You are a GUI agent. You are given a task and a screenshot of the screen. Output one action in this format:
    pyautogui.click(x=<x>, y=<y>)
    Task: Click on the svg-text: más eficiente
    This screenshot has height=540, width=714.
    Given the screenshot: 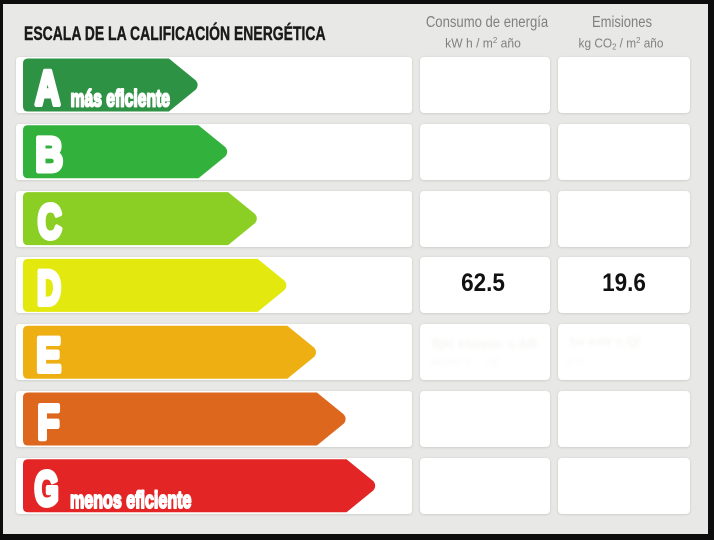 What is the action you would take?
    pyautogui.click(x=121, y=99)
    